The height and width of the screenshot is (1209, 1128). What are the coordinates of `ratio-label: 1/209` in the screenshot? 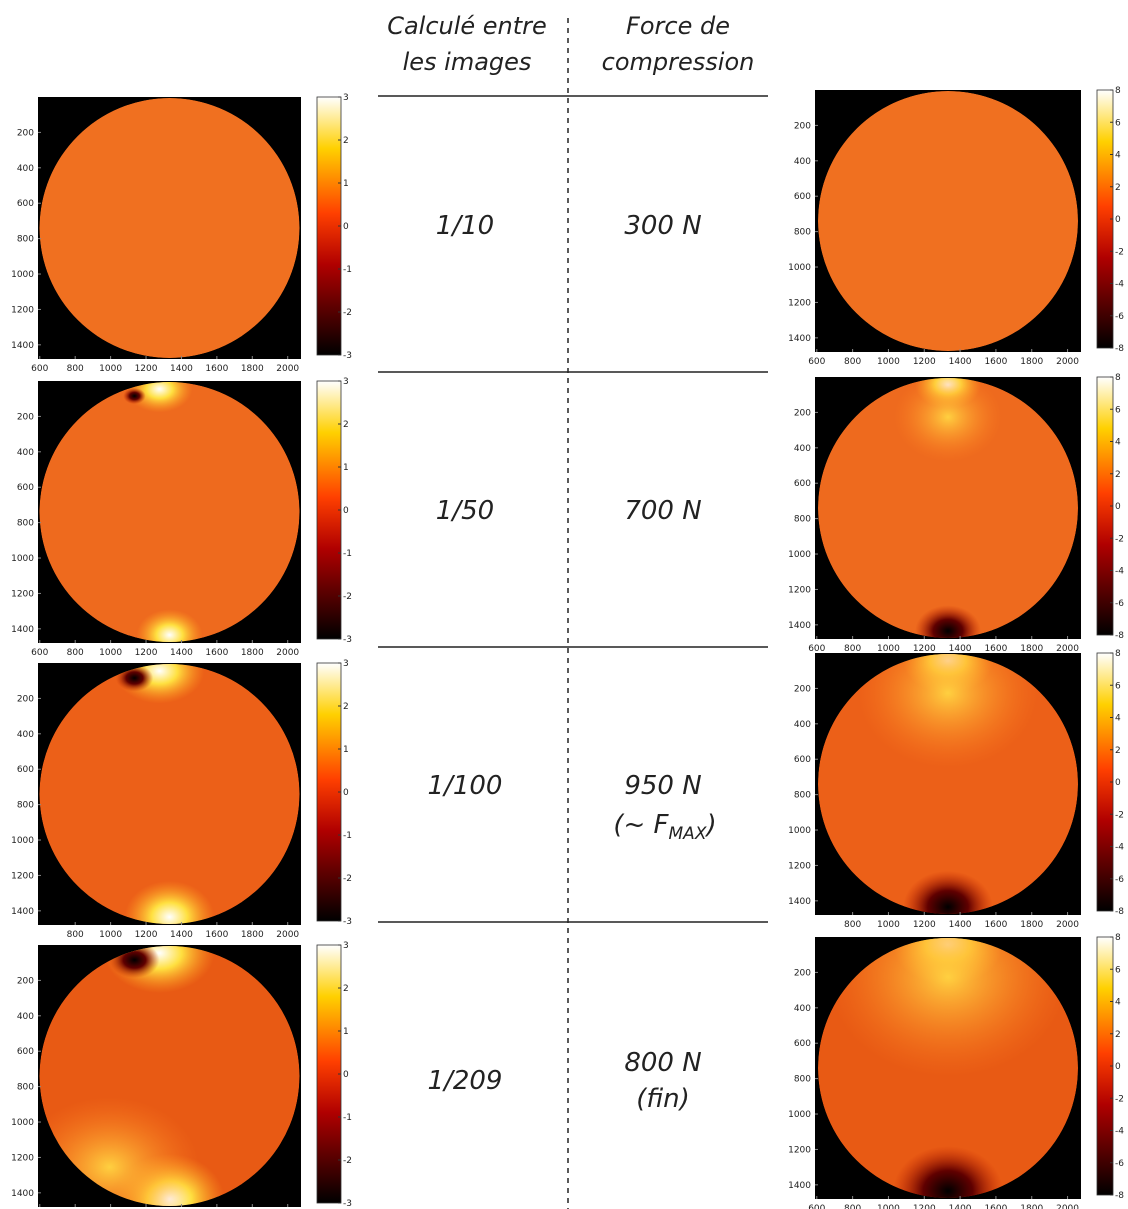 It's located at (465, 1081).